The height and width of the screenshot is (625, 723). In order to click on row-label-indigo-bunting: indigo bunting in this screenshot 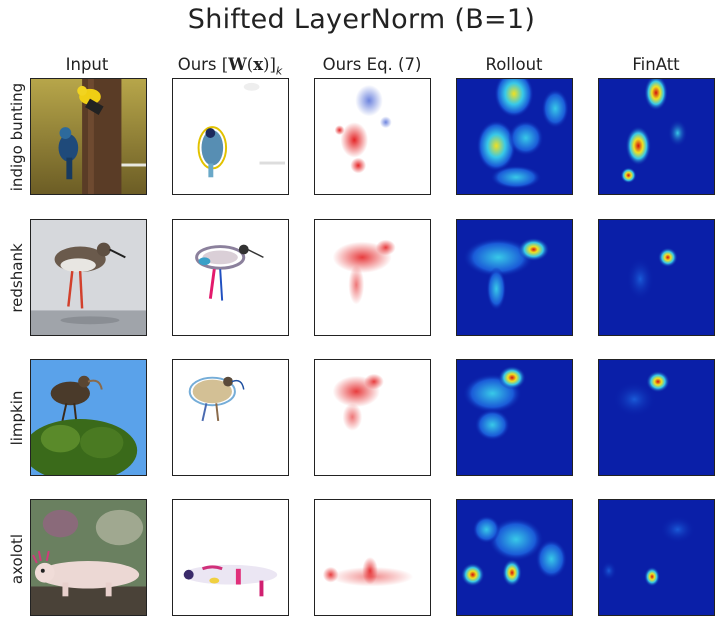, I will do `click(17, 137)`.